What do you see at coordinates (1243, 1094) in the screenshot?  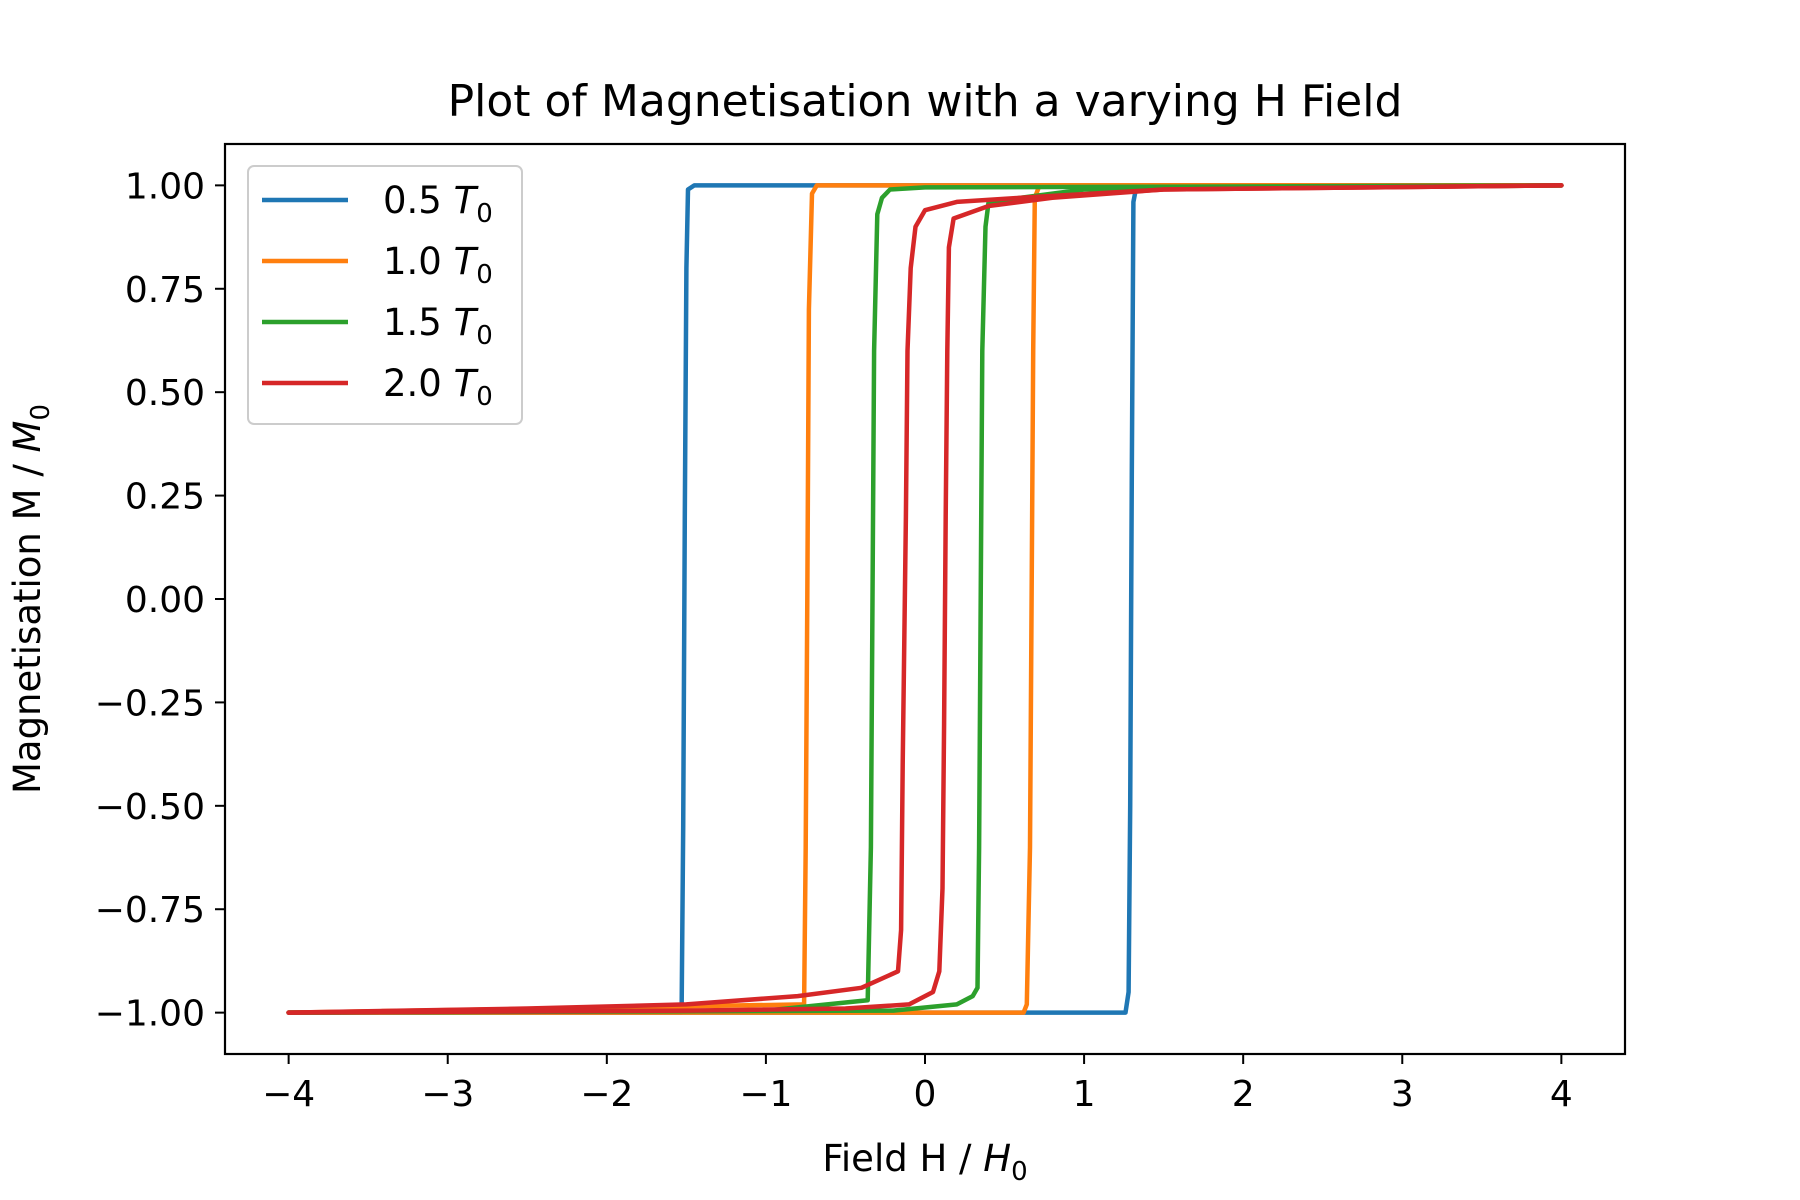 I see `x-tick-label: 2` at bounding box center [1243, 1094].